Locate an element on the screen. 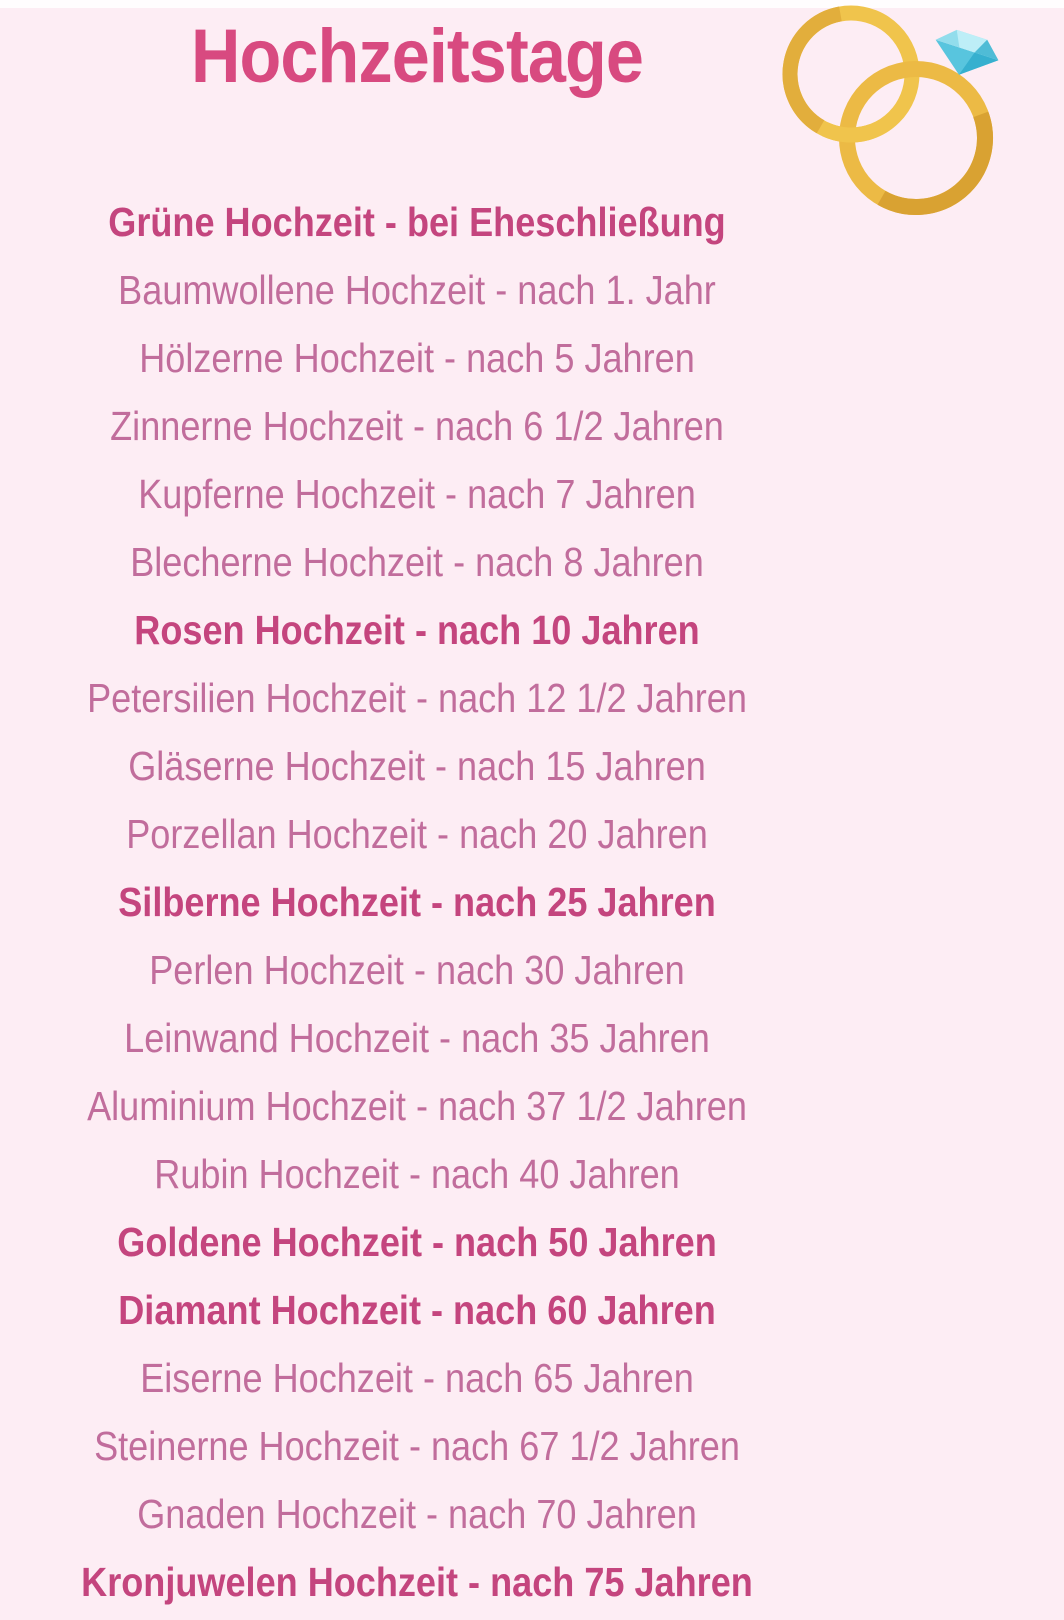  anniversary-item: Rubin Hochzeit - nach 40 Jahren is located at coordinates (417, 1174).